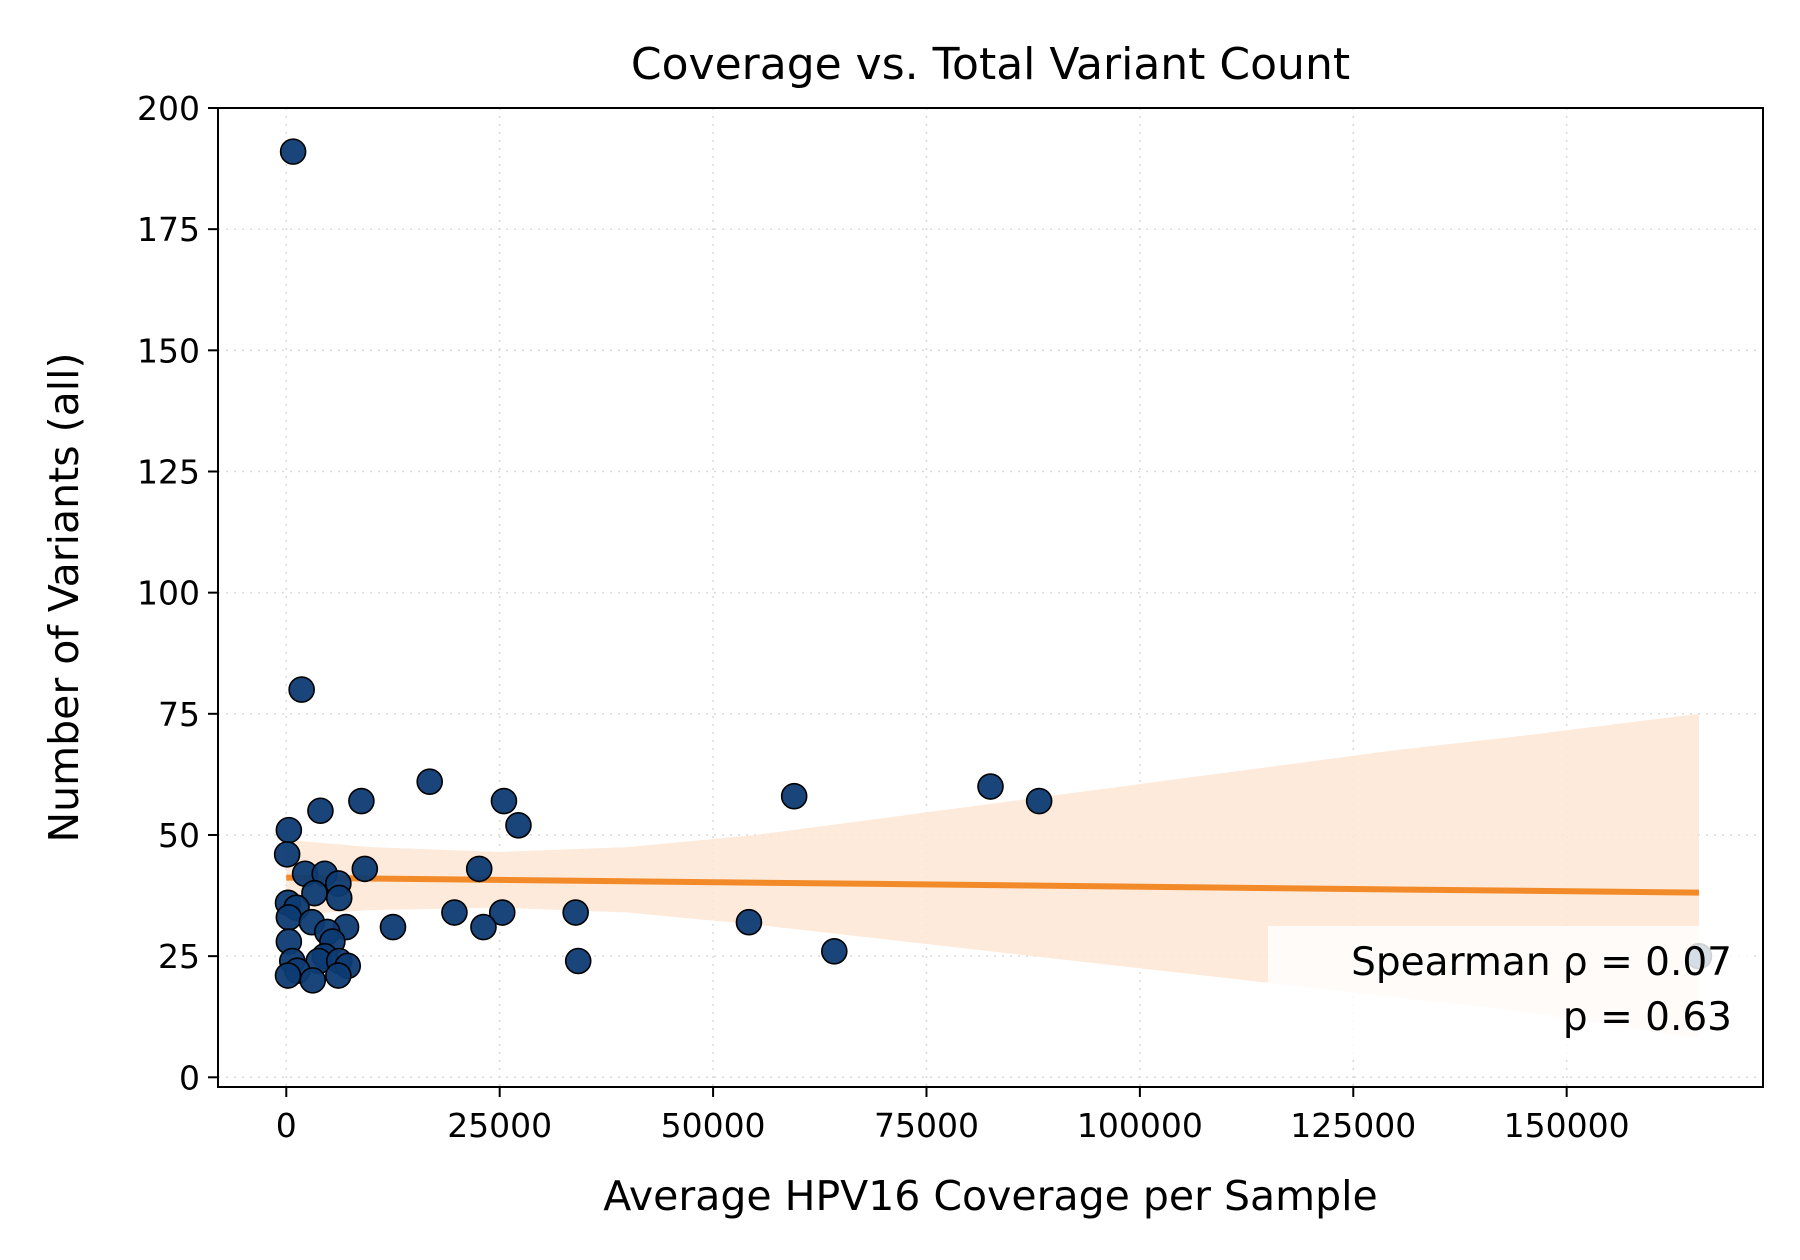 This screenshot has width=1800, height=1260. Describe the element at coordinates (499, 1125) in the screenshot. I see `x-tick-label: 25000` at that location.